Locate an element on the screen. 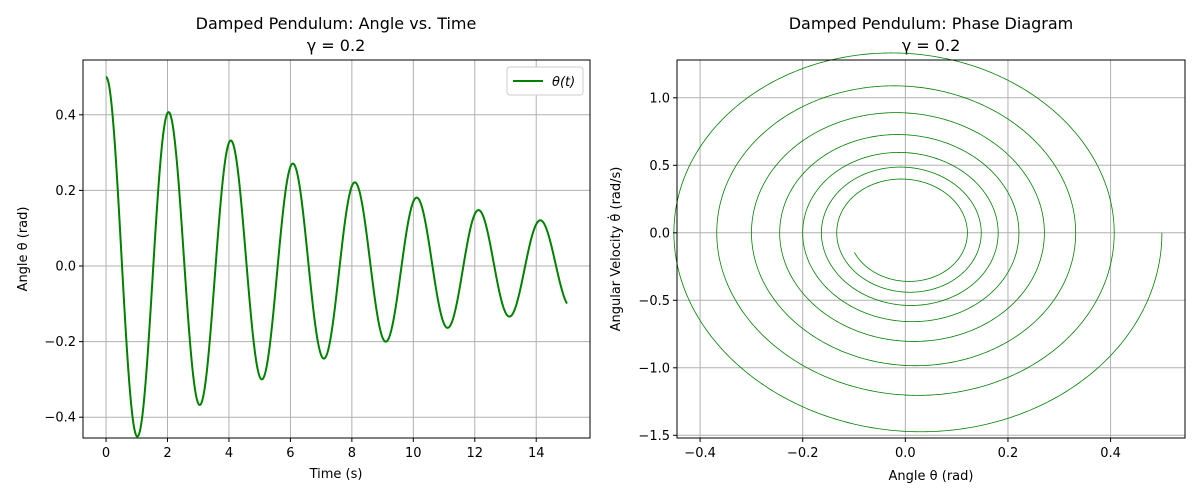  y-ticks: −0.4 −0.2 0.0 0.2 0.4 is located at coordinates (63, 266).